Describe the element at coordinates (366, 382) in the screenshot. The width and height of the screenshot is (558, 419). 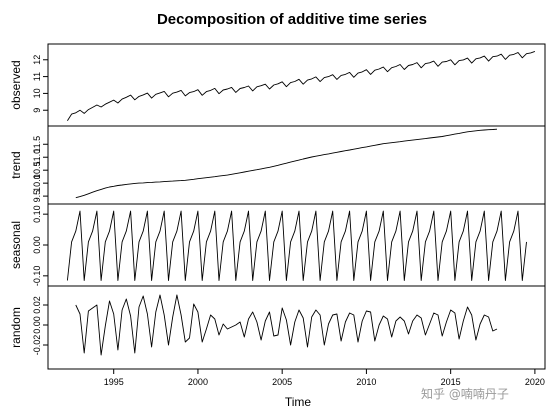
I see `x-tick-label: 2010` at that location.